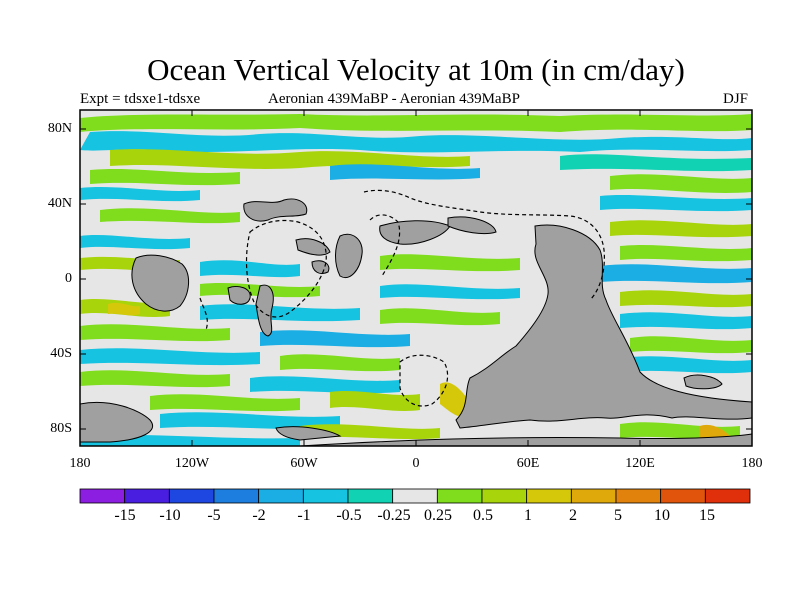 Image resolution: width=800 pixels, height=600 pixels. What do you see at coordinates (416, 463) in the screenshot?
I see `lon-label: 0` at bounding box center [416, 463].